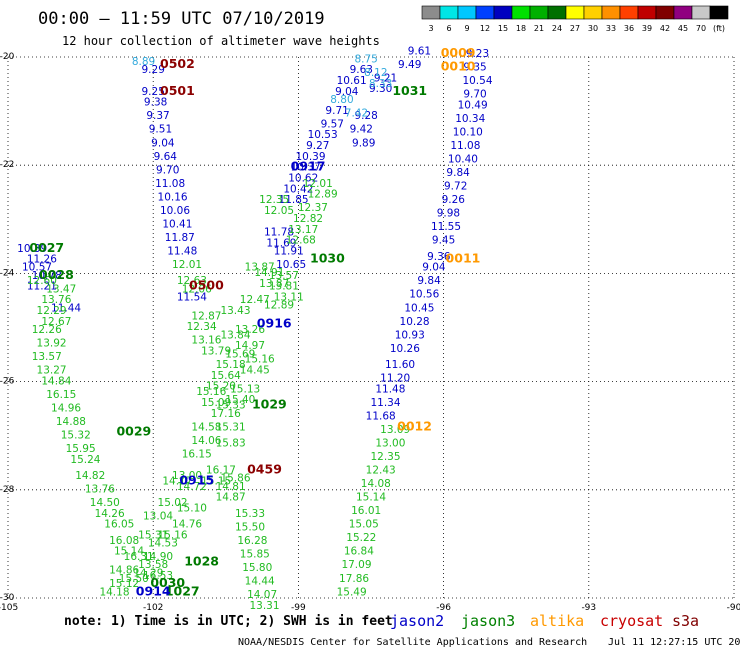 The height and width of the screenshot is (650, 740). I want to click on pass-label: 0010, so click(458, 66).